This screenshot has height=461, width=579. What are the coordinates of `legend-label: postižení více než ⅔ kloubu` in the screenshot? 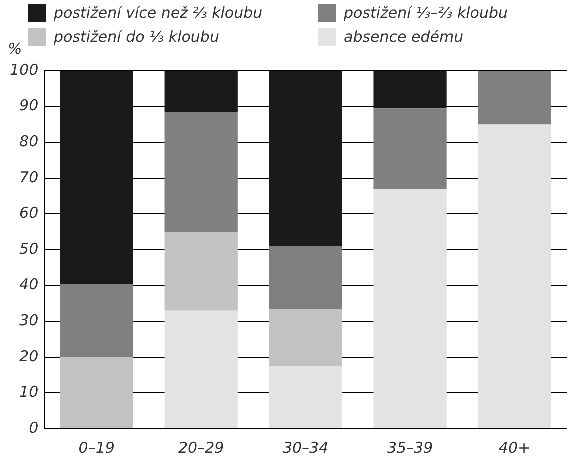 It's located at (158, 13).